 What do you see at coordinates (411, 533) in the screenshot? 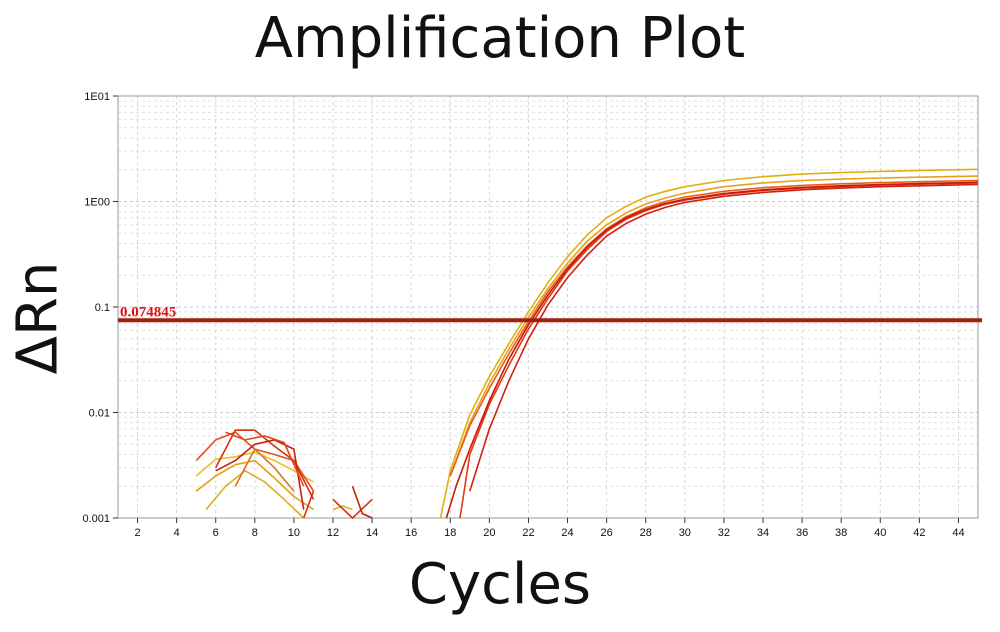
I see `x-tick-label: 16` at bounding box center [411, 533].